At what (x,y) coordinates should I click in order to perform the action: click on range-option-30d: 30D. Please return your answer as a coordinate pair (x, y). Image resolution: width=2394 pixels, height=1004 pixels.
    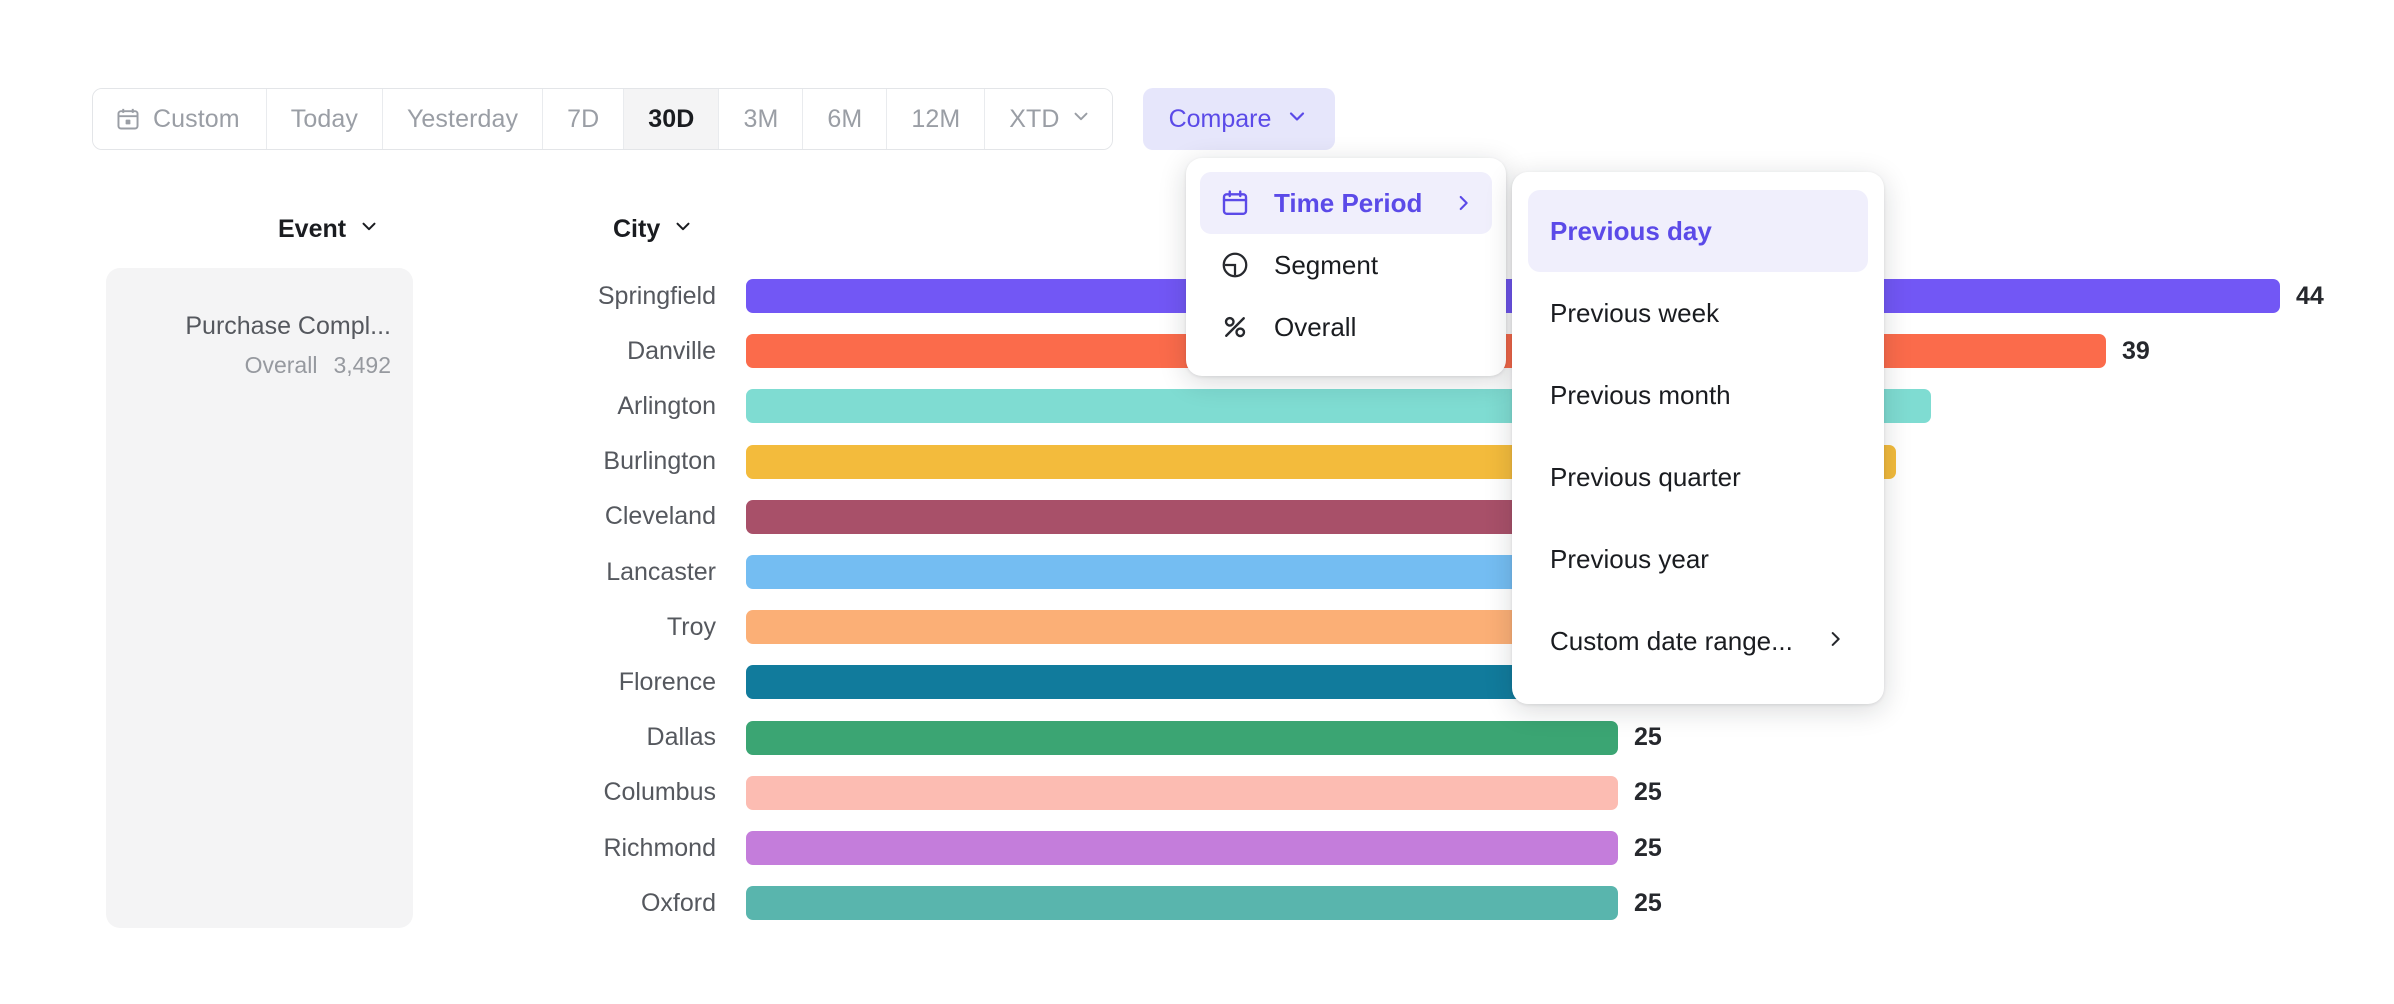
    Looking at the image, I should click on (672, 119).